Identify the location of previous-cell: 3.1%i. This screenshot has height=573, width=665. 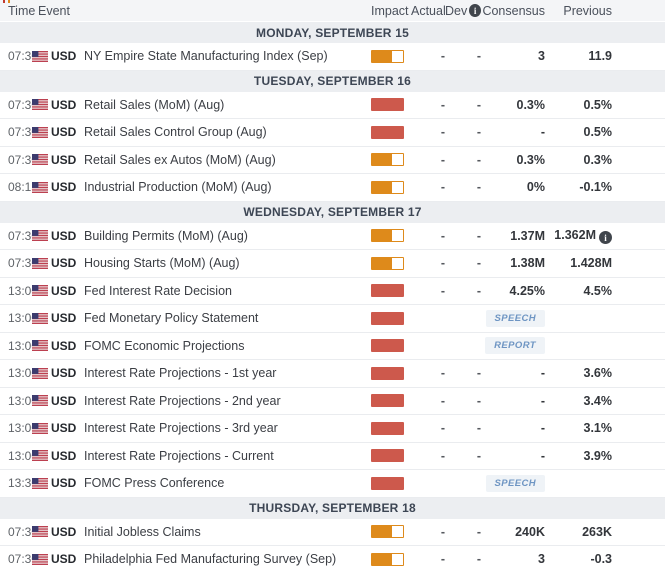
(579, 428).